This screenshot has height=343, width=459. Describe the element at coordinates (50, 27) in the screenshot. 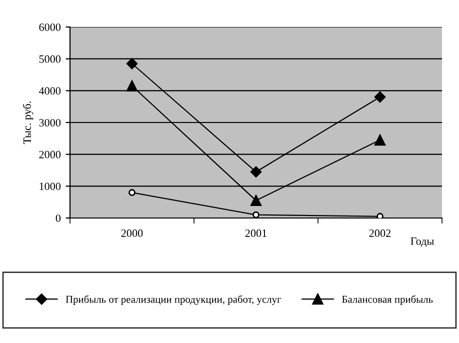

I see `y-tick-label: 6000` at that location.